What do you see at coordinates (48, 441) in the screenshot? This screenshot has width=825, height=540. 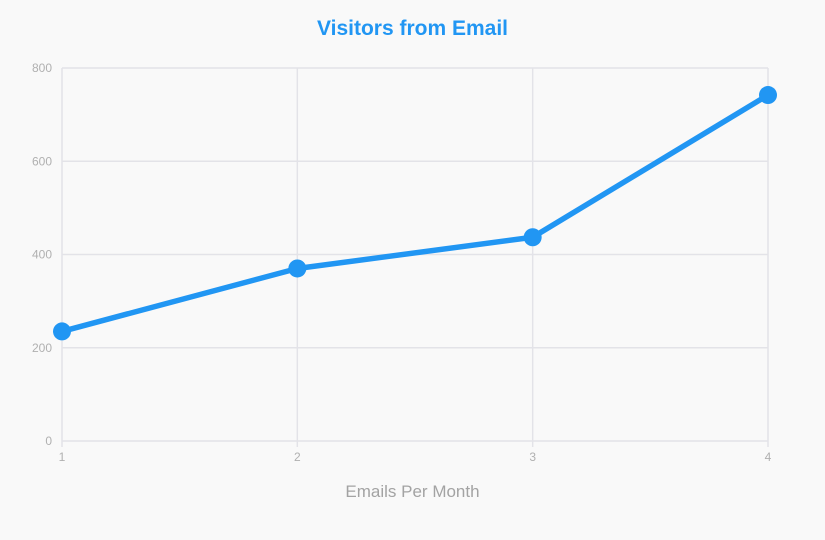 I see `y-tick-label: 0` at bounding box center [48, 441].